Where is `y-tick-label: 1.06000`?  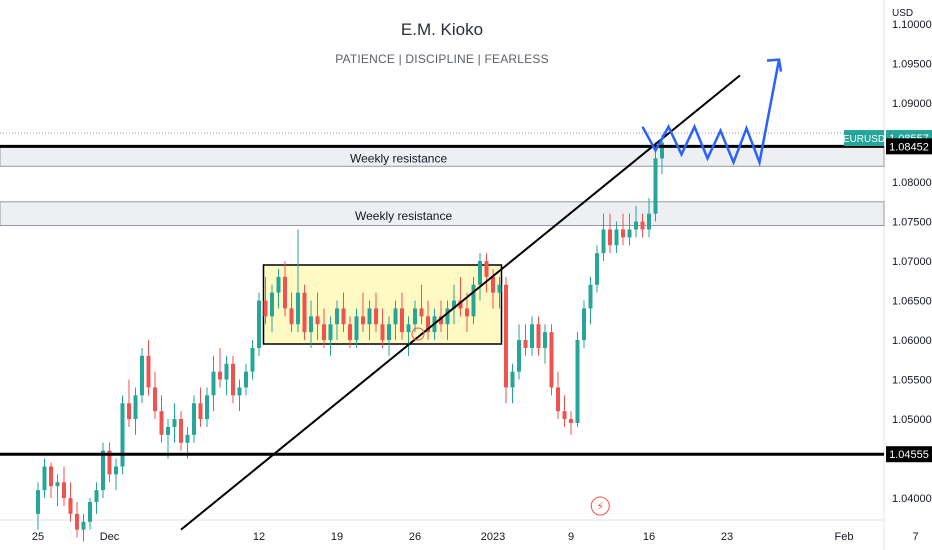 y-tick-label: 1.06000 is located at coordinates (912, 341).